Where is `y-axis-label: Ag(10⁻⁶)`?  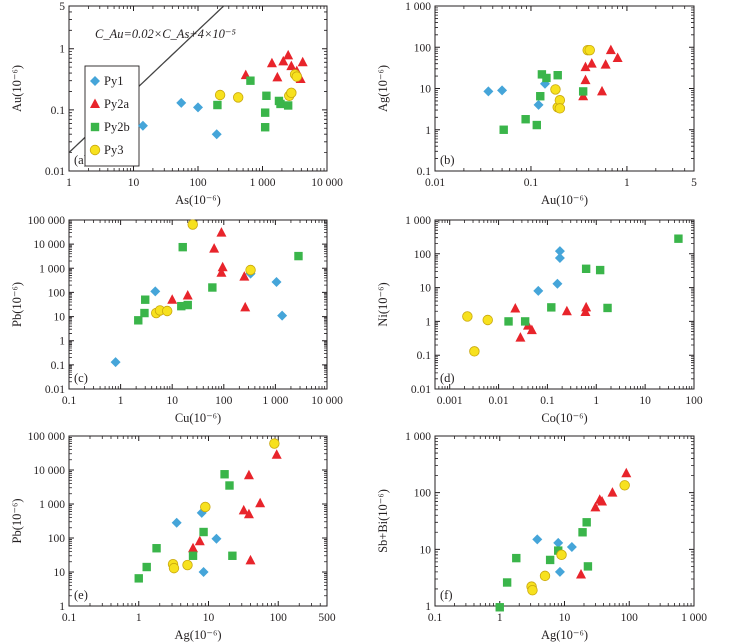 y-axis-label: Ag(10⁻⁶) is located at coordinates (383, 88).